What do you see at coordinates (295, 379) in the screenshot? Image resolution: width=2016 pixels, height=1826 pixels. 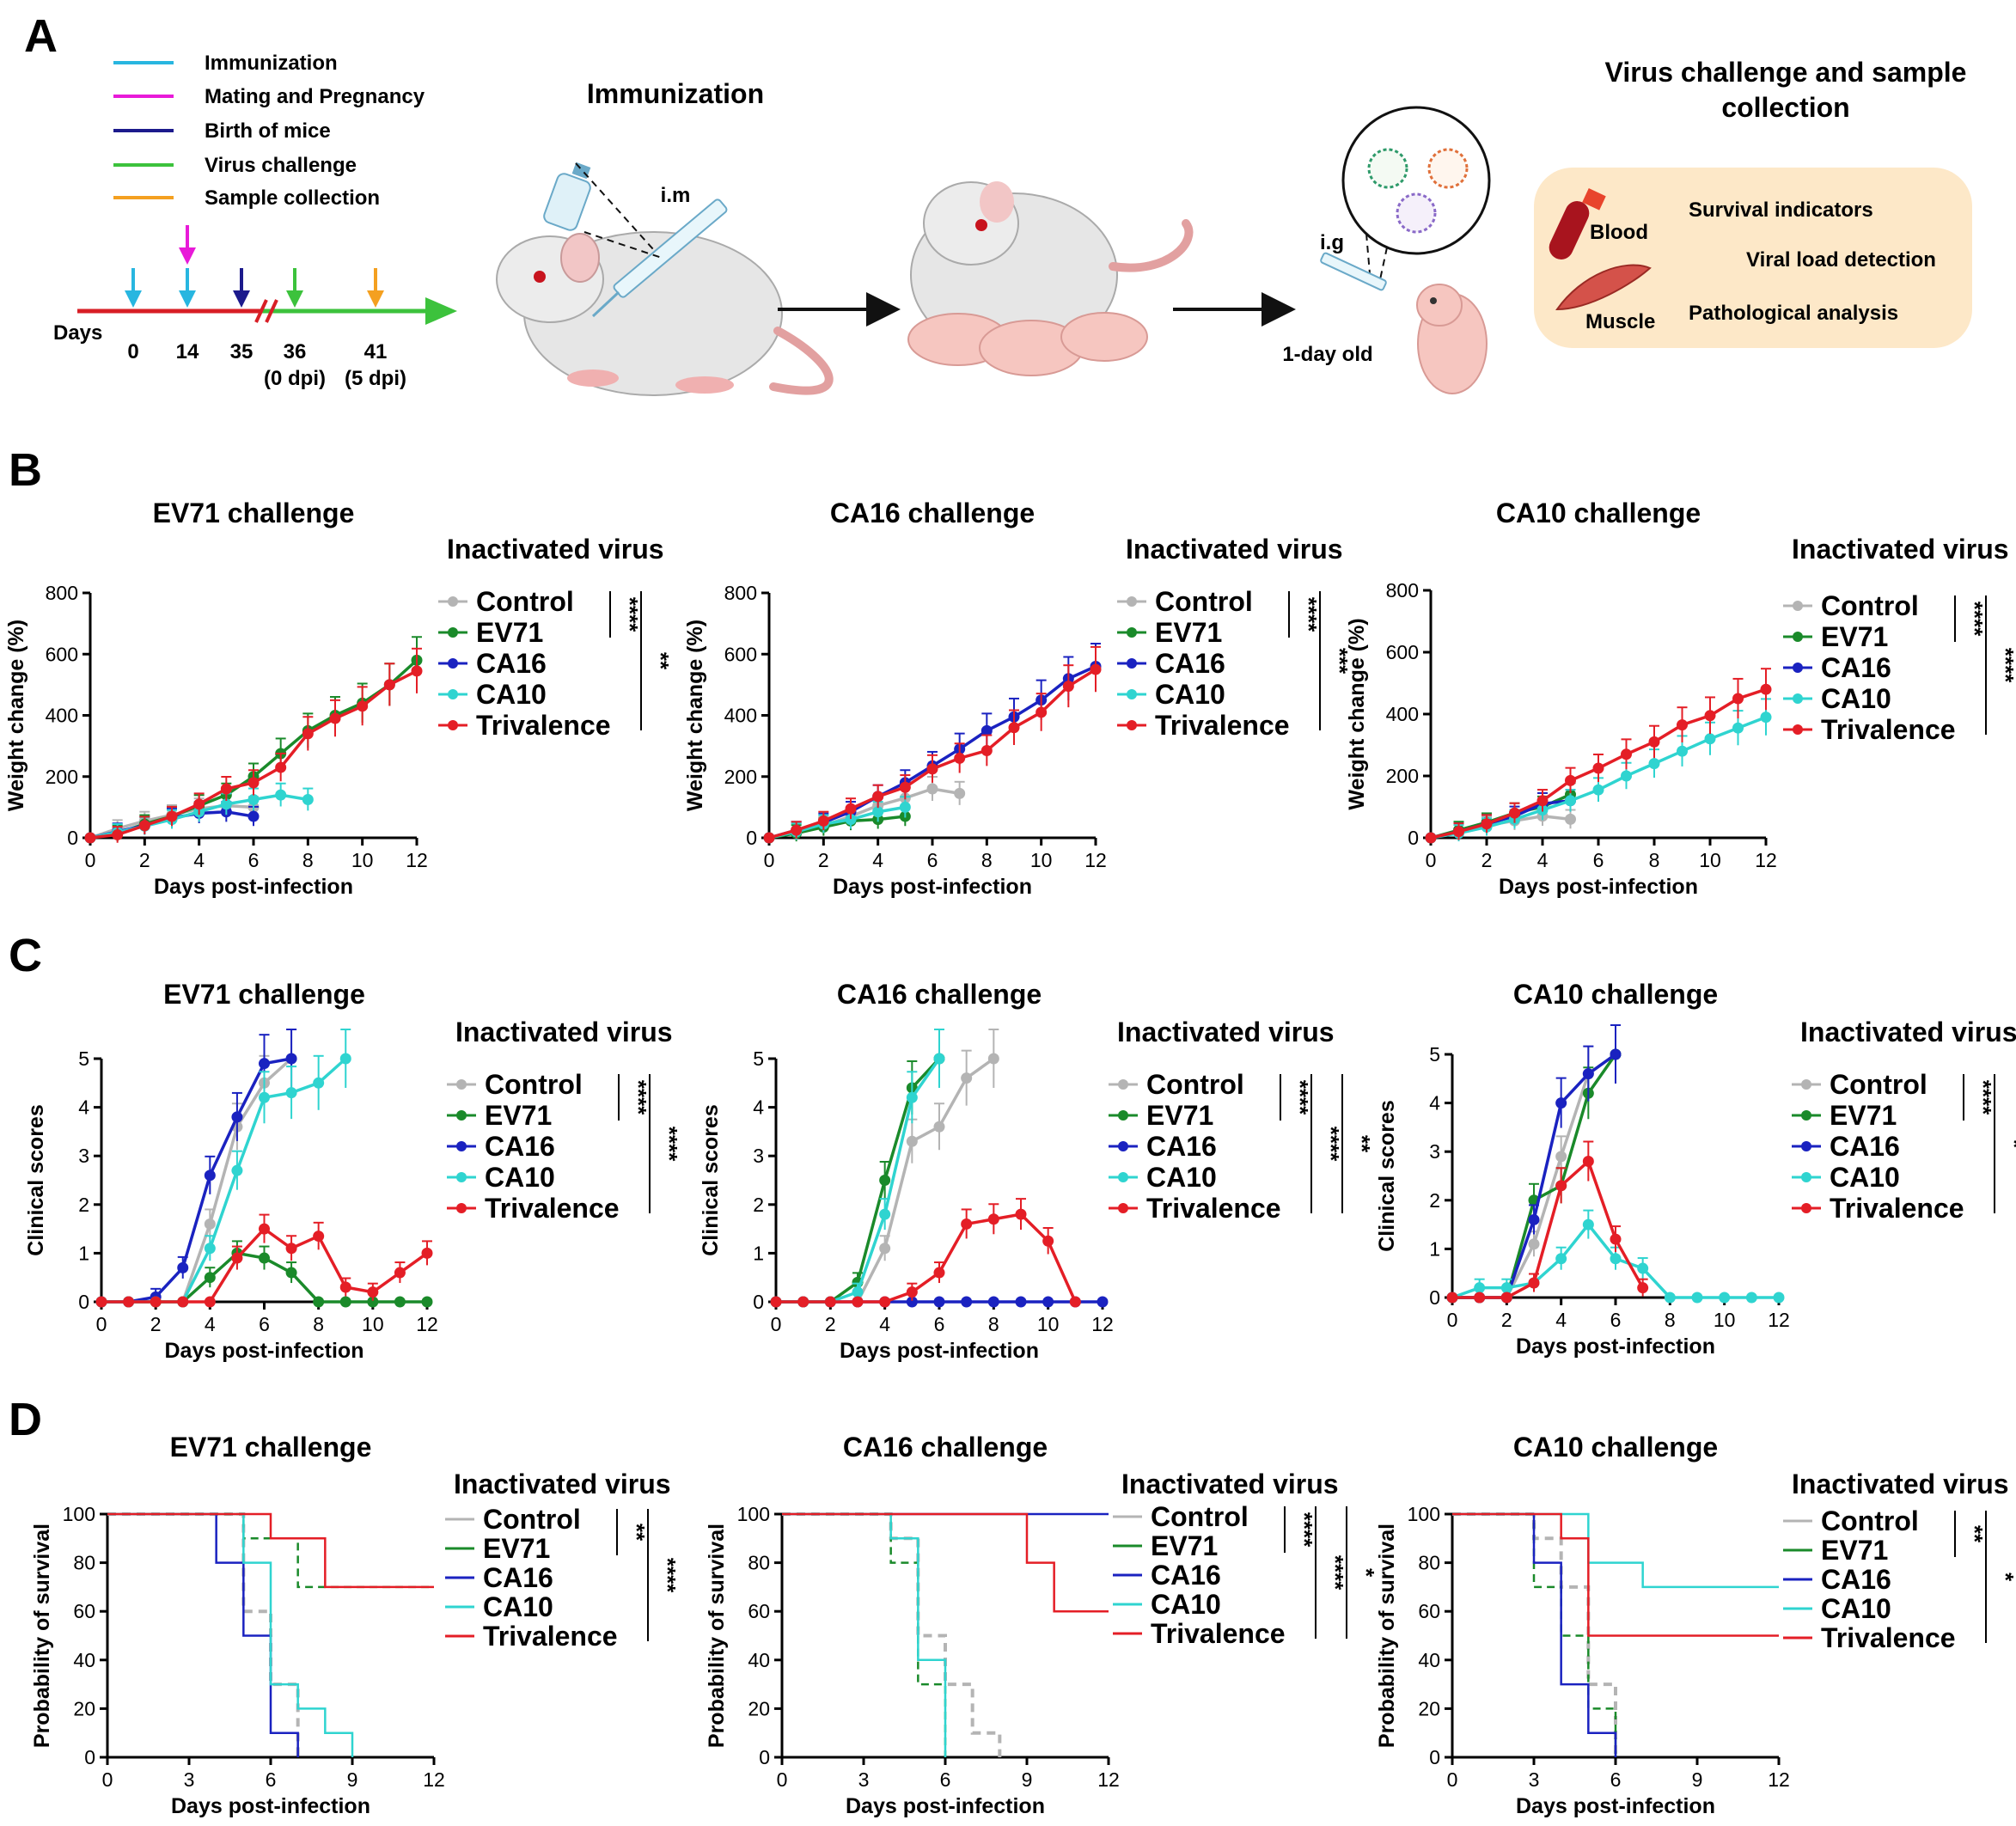 I see `timeline-0dpi: (0 dpi)` at bounding box center [295, 379].